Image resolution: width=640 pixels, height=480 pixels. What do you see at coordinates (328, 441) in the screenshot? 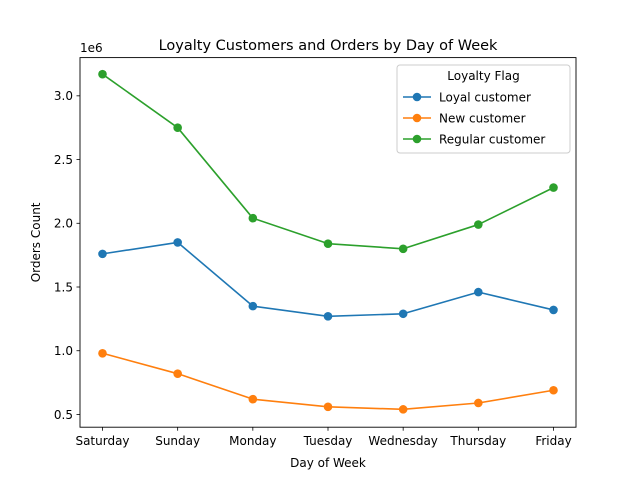
I see `x-tick-label: Tuesday` at bounding box center [328, 441].